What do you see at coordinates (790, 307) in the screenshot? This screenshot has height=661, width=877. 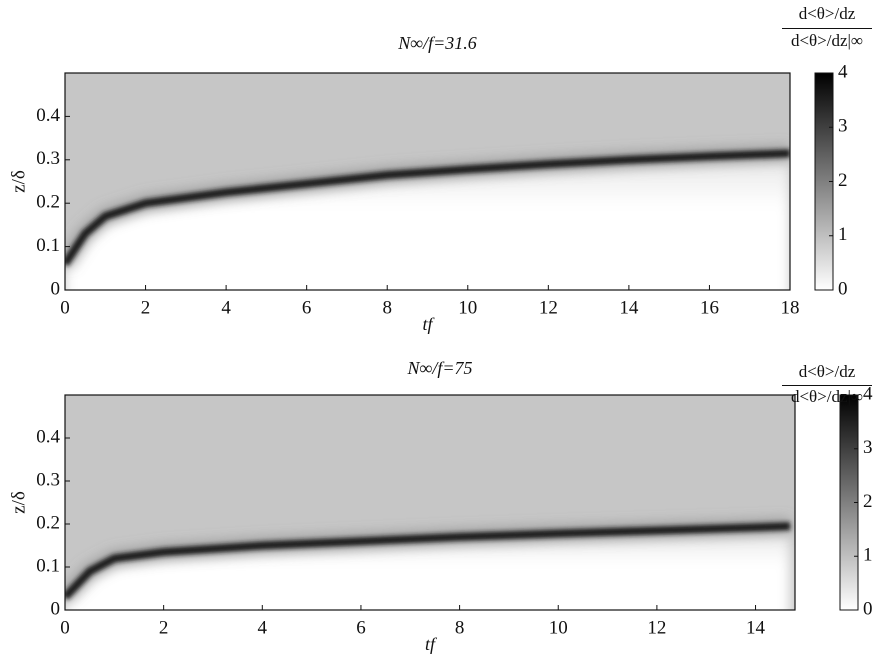 I see `x-tick-label: 18` at bounding box center [790, 307].